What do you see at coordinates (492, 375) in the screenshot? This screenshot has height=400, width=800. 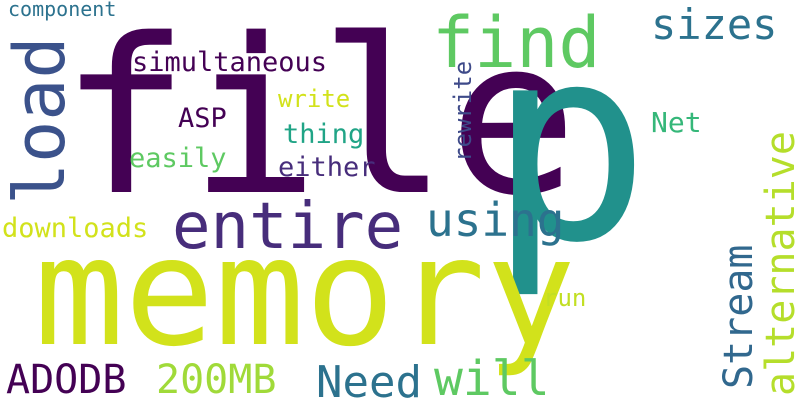 I see `word-will: will` at bounding box center [492, 375].